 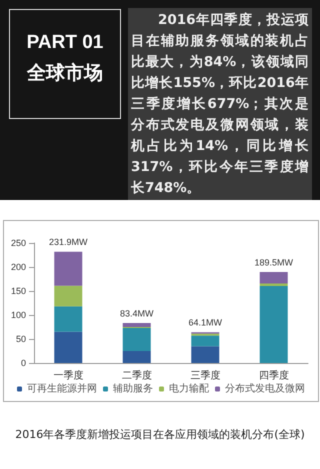 What do you see at coordinates (65, 43) in the screenshot?
I see `text: PART 01` at bounding box center [65, 43].